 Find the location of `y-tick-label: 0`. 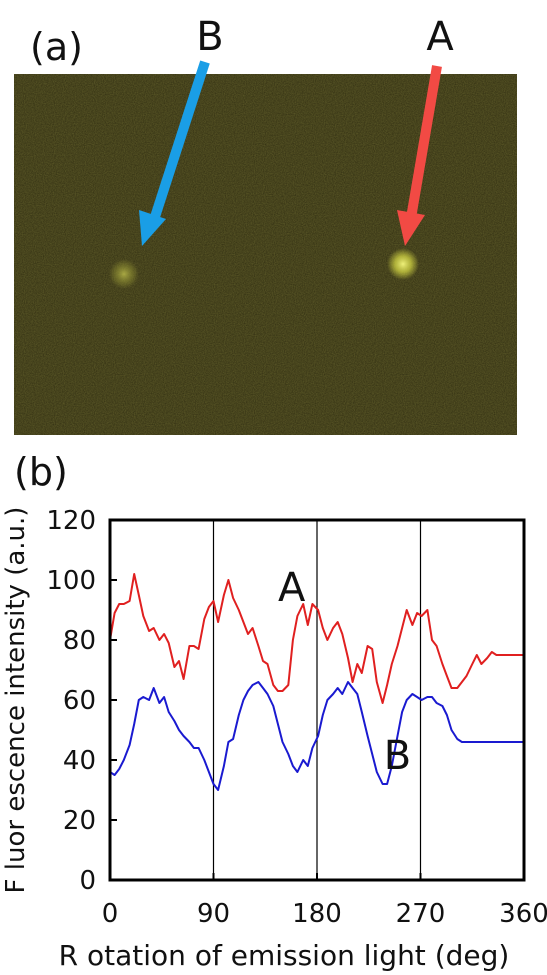

y-tick-label: 0 is located at coordinates (87, 881).